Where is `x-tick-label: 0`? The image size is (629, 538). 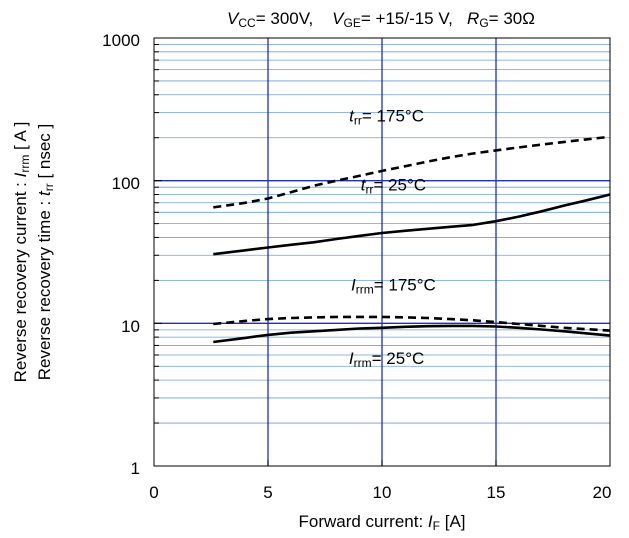
x-tick-label: 0 is located at coordinates (153, 492).